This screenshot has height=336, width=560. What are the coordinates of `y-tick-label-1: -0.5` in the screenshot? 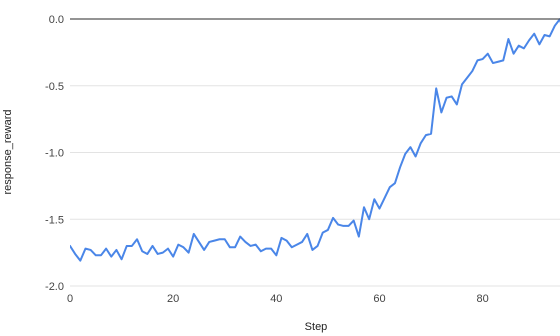 It's located at (54, 87).